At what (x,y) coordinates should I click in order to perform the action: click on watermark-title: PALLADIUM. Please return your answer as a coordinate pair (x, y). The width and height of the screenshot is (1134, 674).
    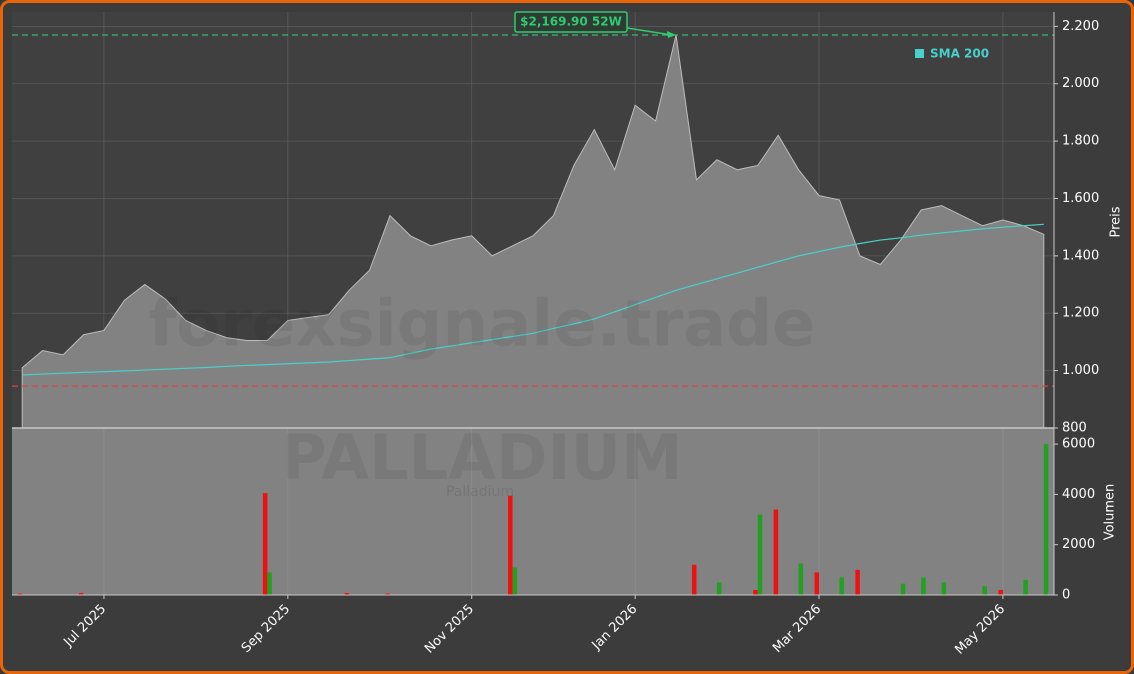
    Looking at the image, I should click on (481, 457).